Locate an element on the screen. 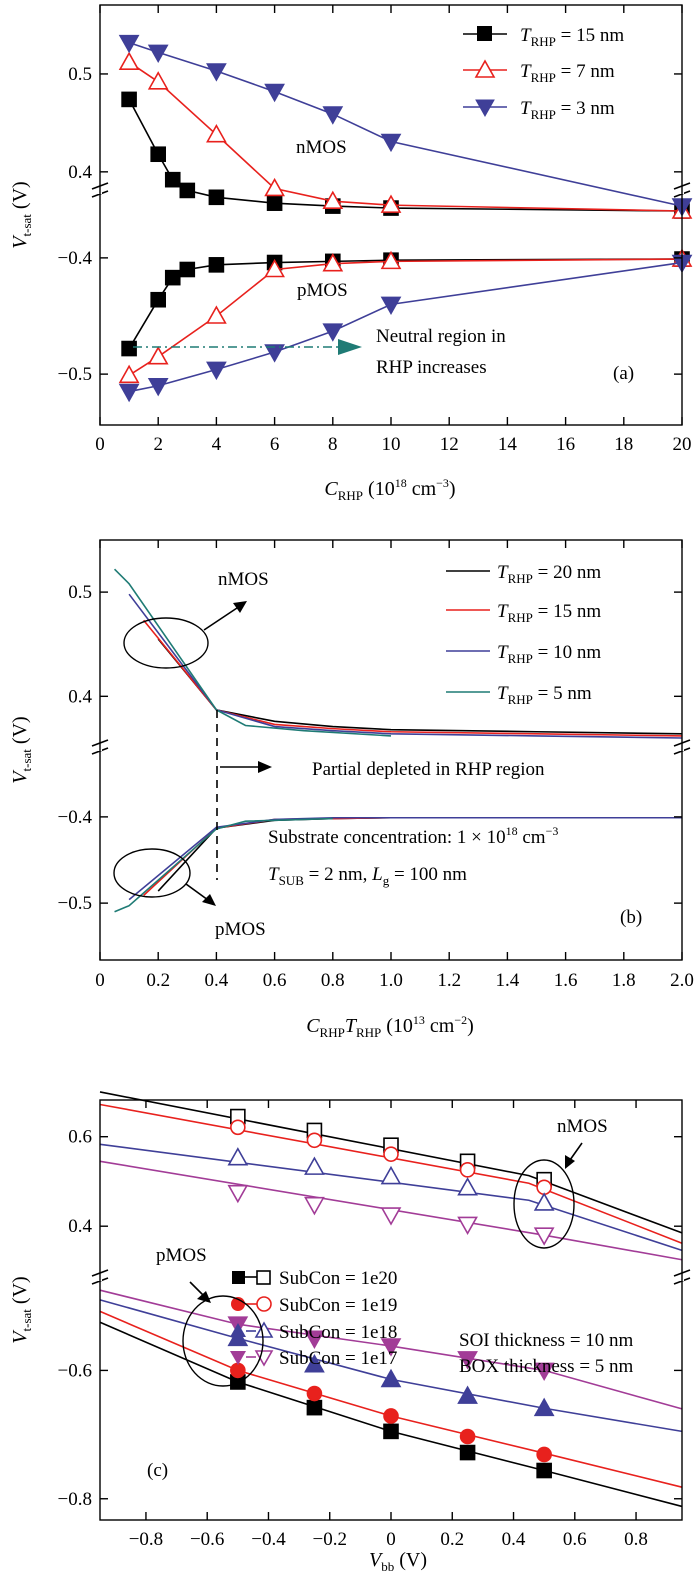 The width and height of the screenshot is (700, 1578). legend-entry-1e20: SubCon = 1e20 is located at coordinates (314, 1278).